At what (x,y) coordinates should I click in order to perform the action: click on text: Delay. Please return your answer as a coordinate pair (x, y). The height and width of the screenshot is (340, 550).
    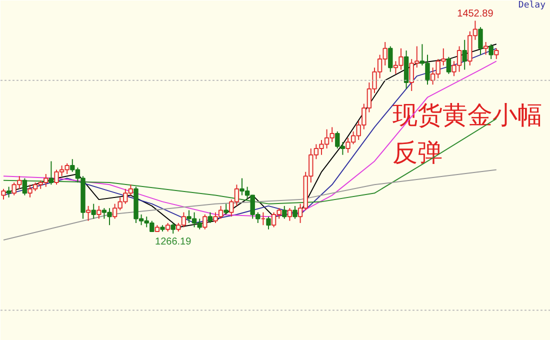
    Looking at the image, I should click on (532, 5).